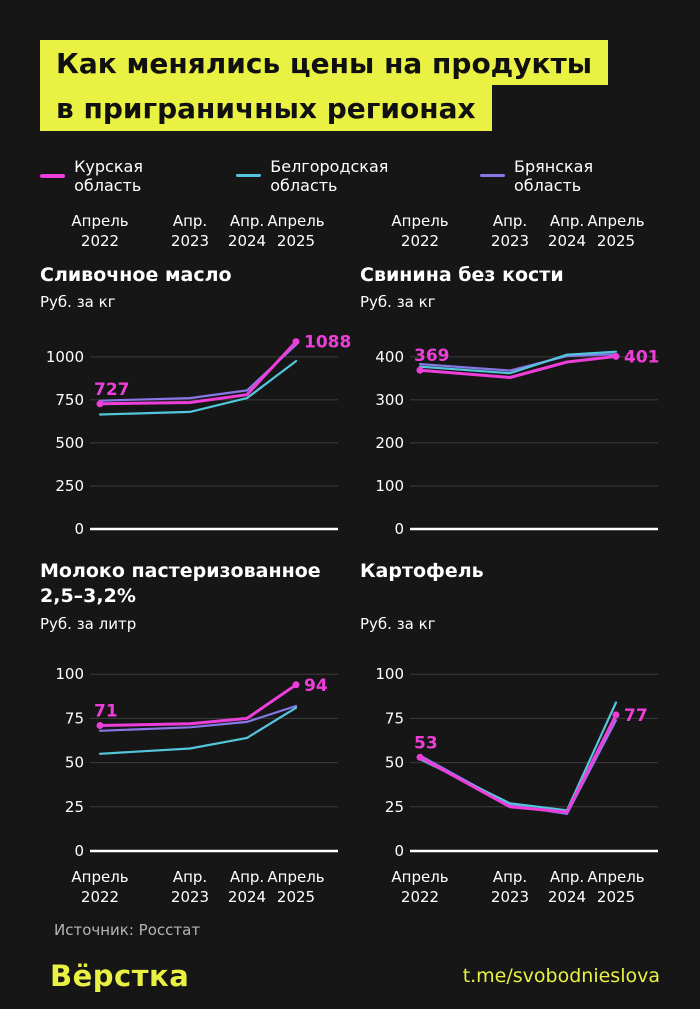  What do you see at coordinates (389, 400) in the screenshot?
I see `y-tick-label: 300` at bounding box center [389, 400].